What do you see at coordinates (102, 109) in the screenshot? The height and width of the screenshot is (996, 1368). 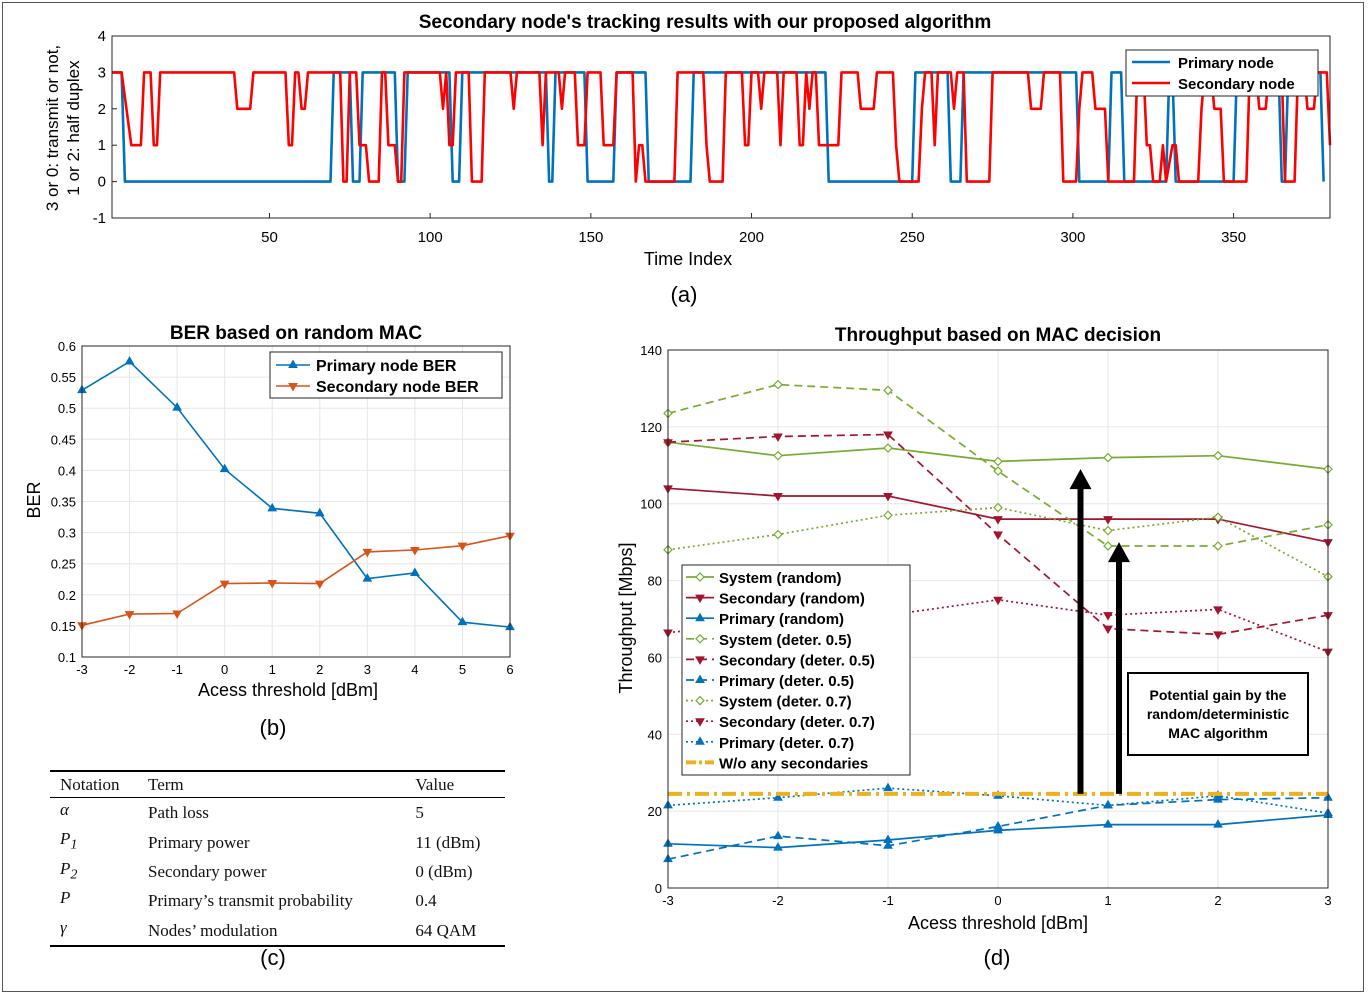 I see `y-tick-label: 2` at bounding box center [102, 109].